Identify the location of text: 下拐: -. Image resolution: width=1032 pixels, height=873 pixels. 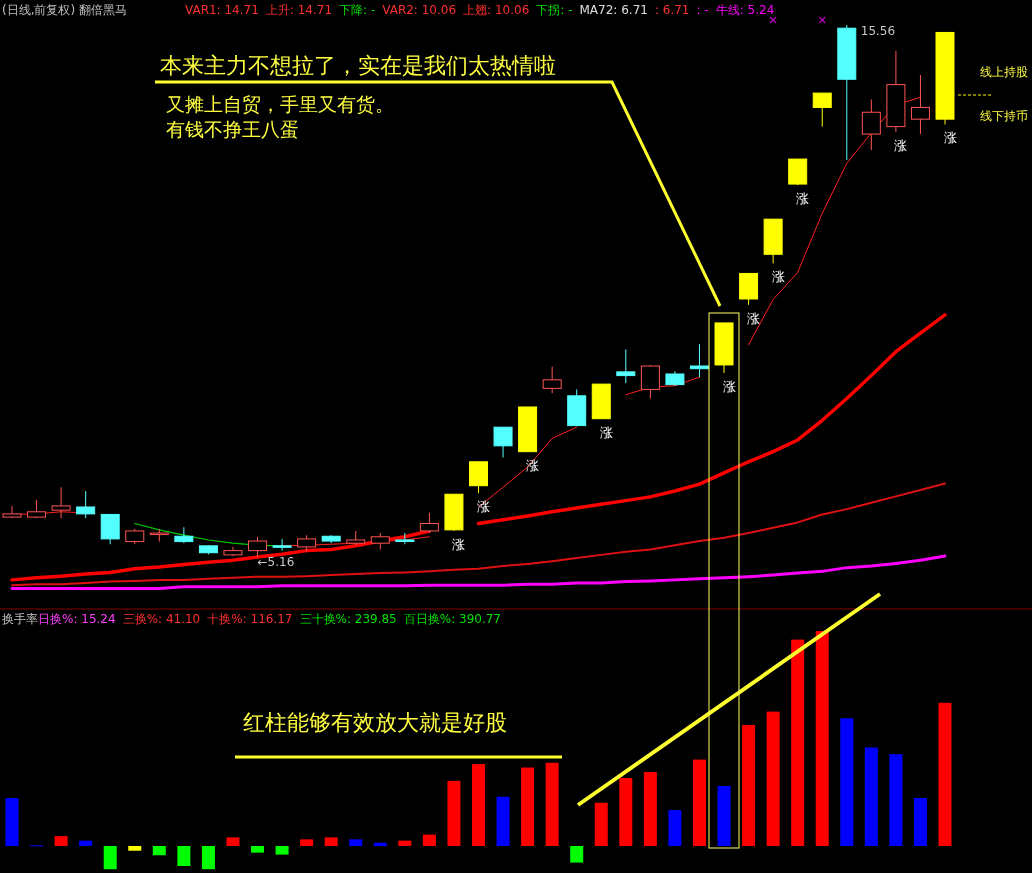
(554, 10).